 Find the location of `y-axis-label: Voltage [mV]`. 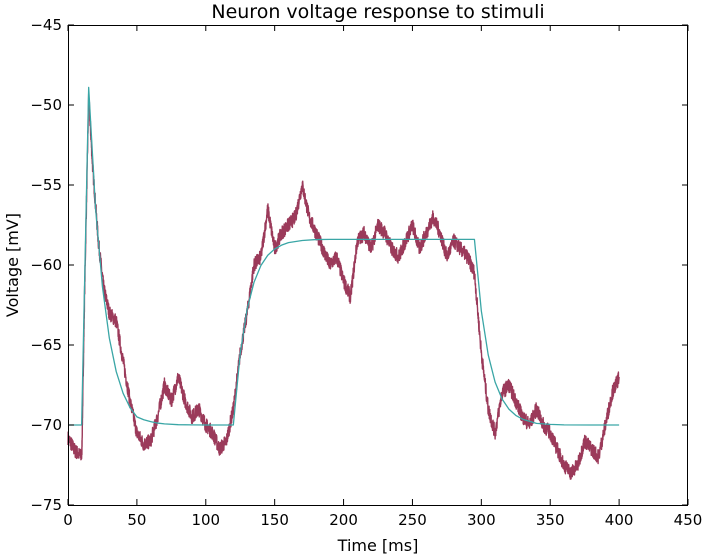

y-axis-label: Voltage [mV] is located at coordinates (12, 265).